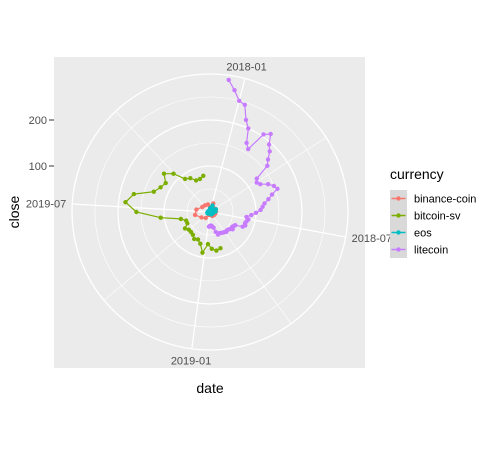 The height and width of the screenshot is (453, 504). Describe the element at coordinates (191, 362) in the screenshot. I see `angular-tick-label: 2019-01` at that location.